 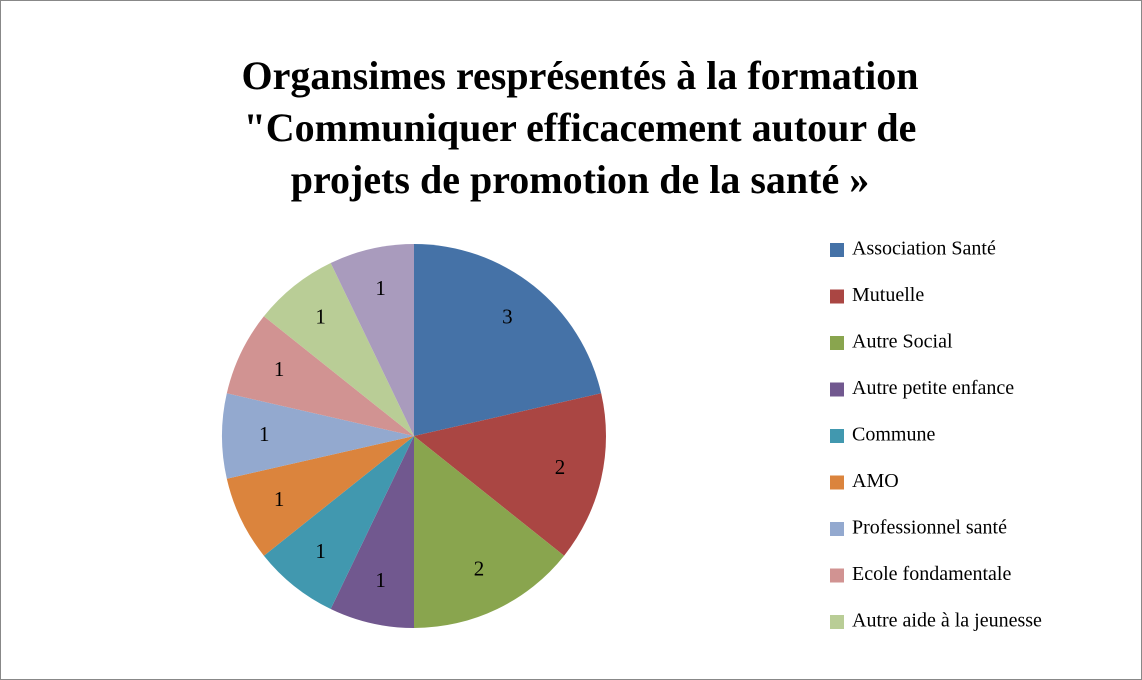 I want to click on chart-title: projets de promotion de la santé », so click(x=580, y=179).